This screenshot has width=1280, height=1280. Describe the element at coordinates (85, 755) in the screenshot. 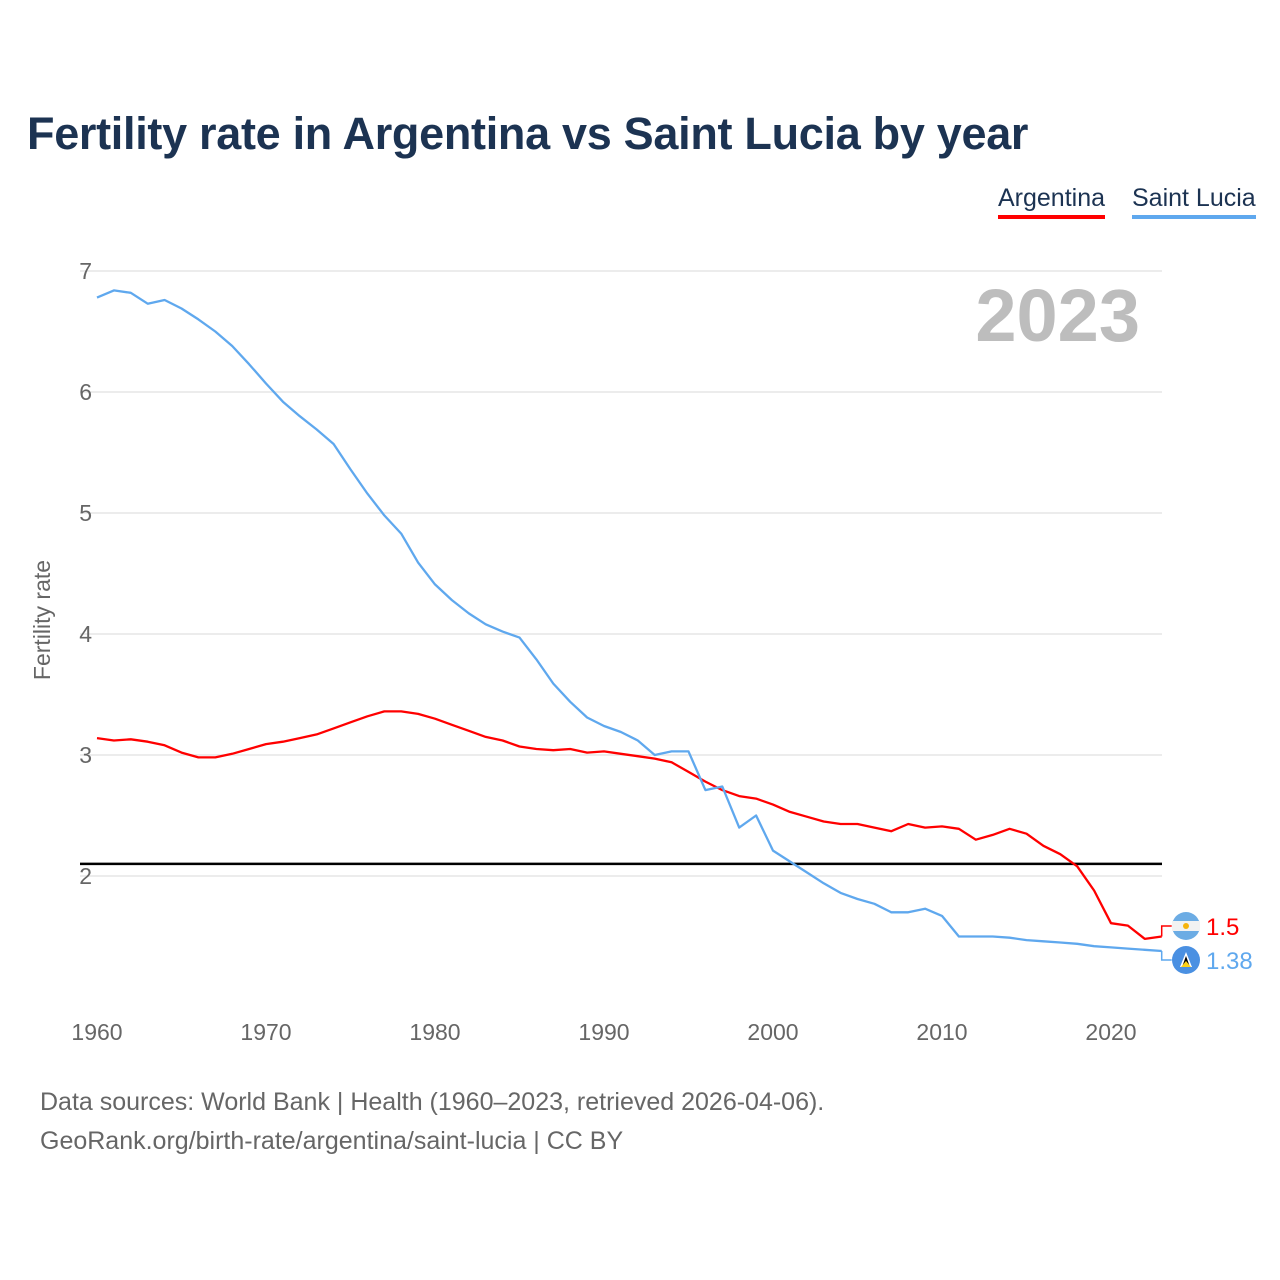

I see `y-tick-label: 3` at that location.